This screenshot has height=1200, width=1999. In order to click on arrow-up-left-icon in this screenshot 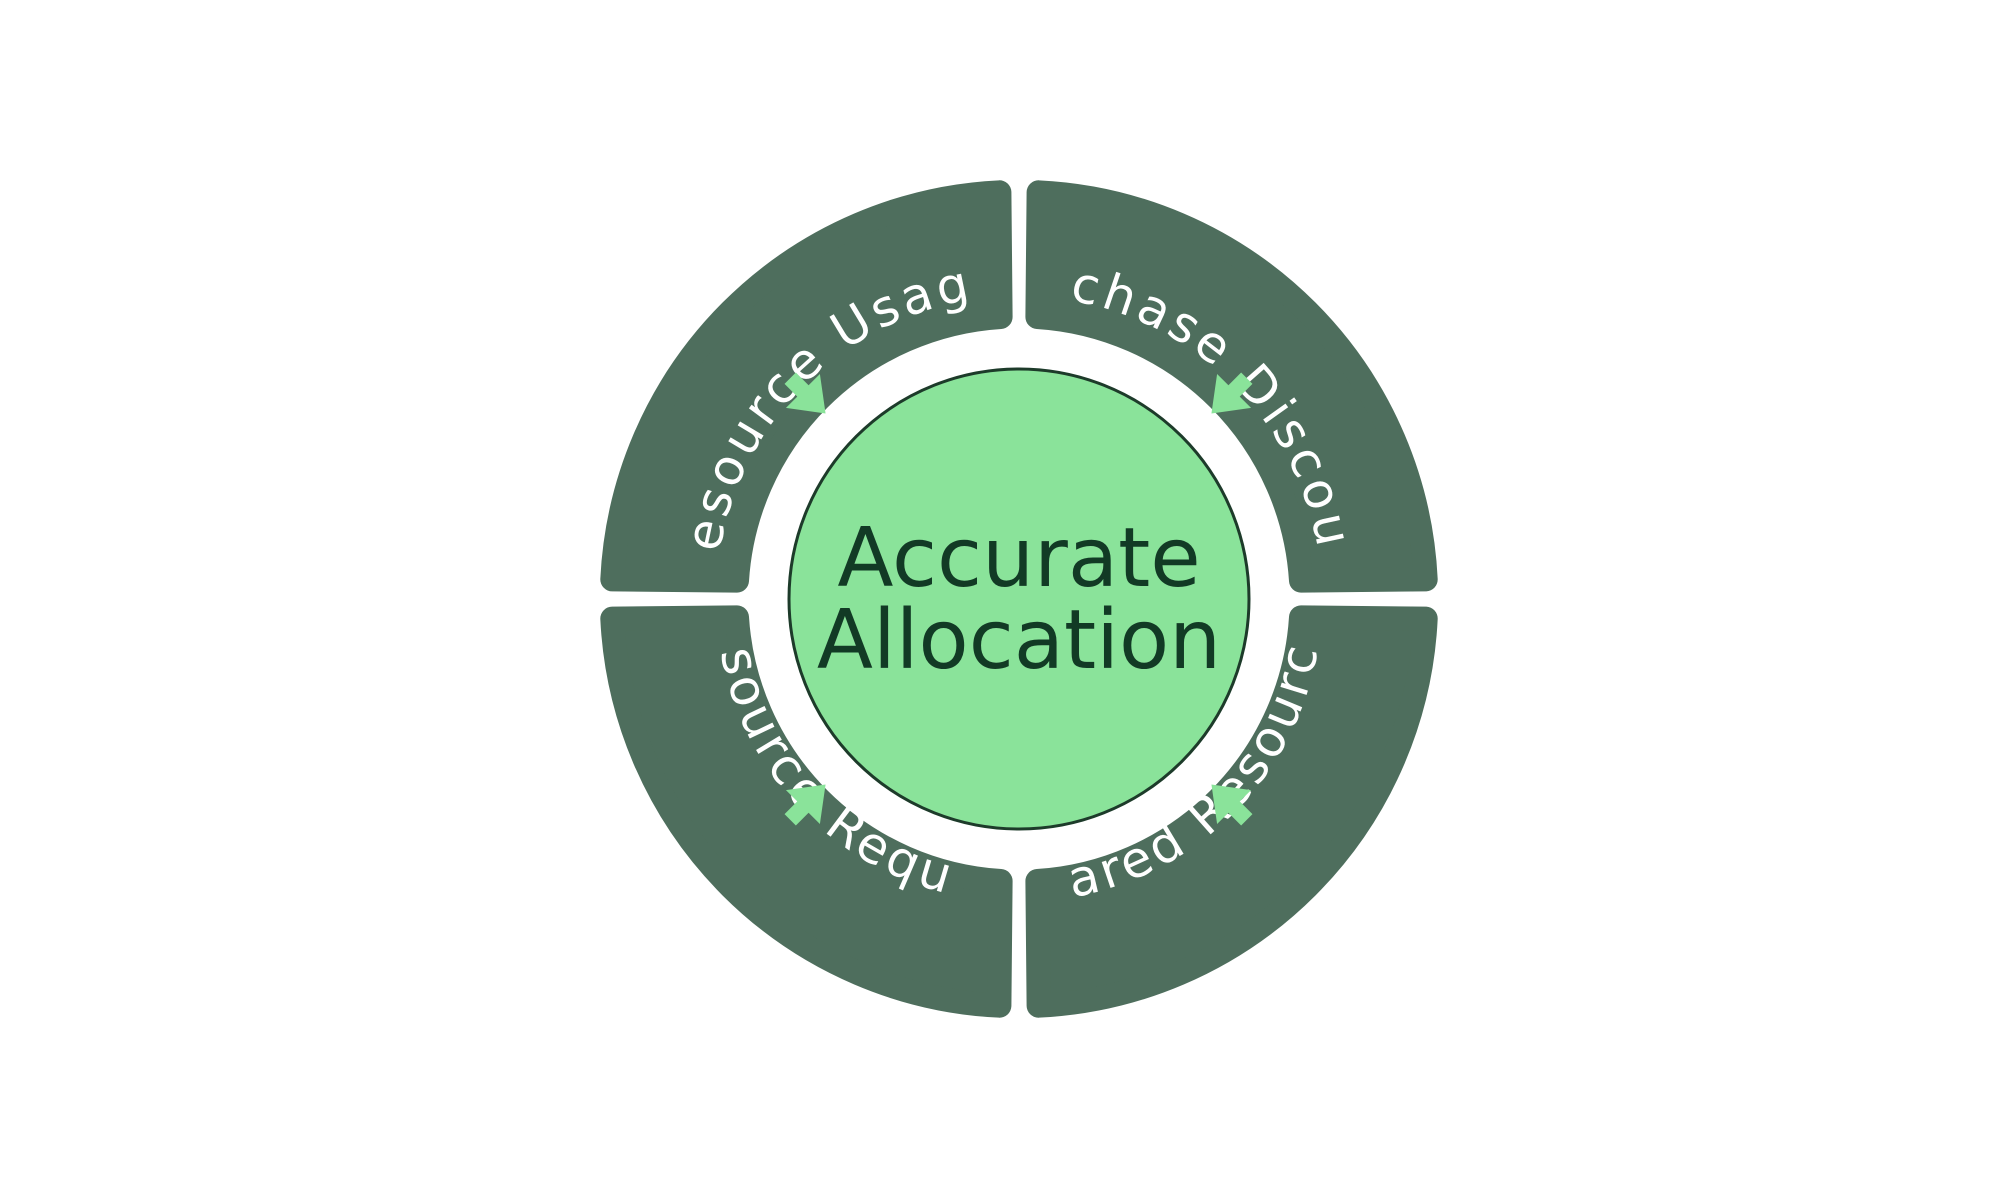, I will do `click(1232, 805)`.